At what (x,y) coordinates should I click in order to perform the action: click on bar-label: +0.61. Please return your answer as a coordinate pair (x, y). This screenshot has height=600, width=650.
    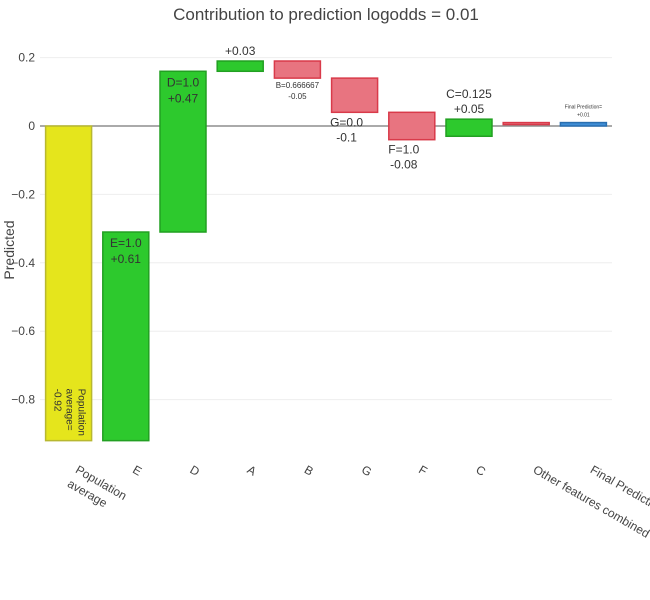
    Looking at the image, I should click on (126, 259).